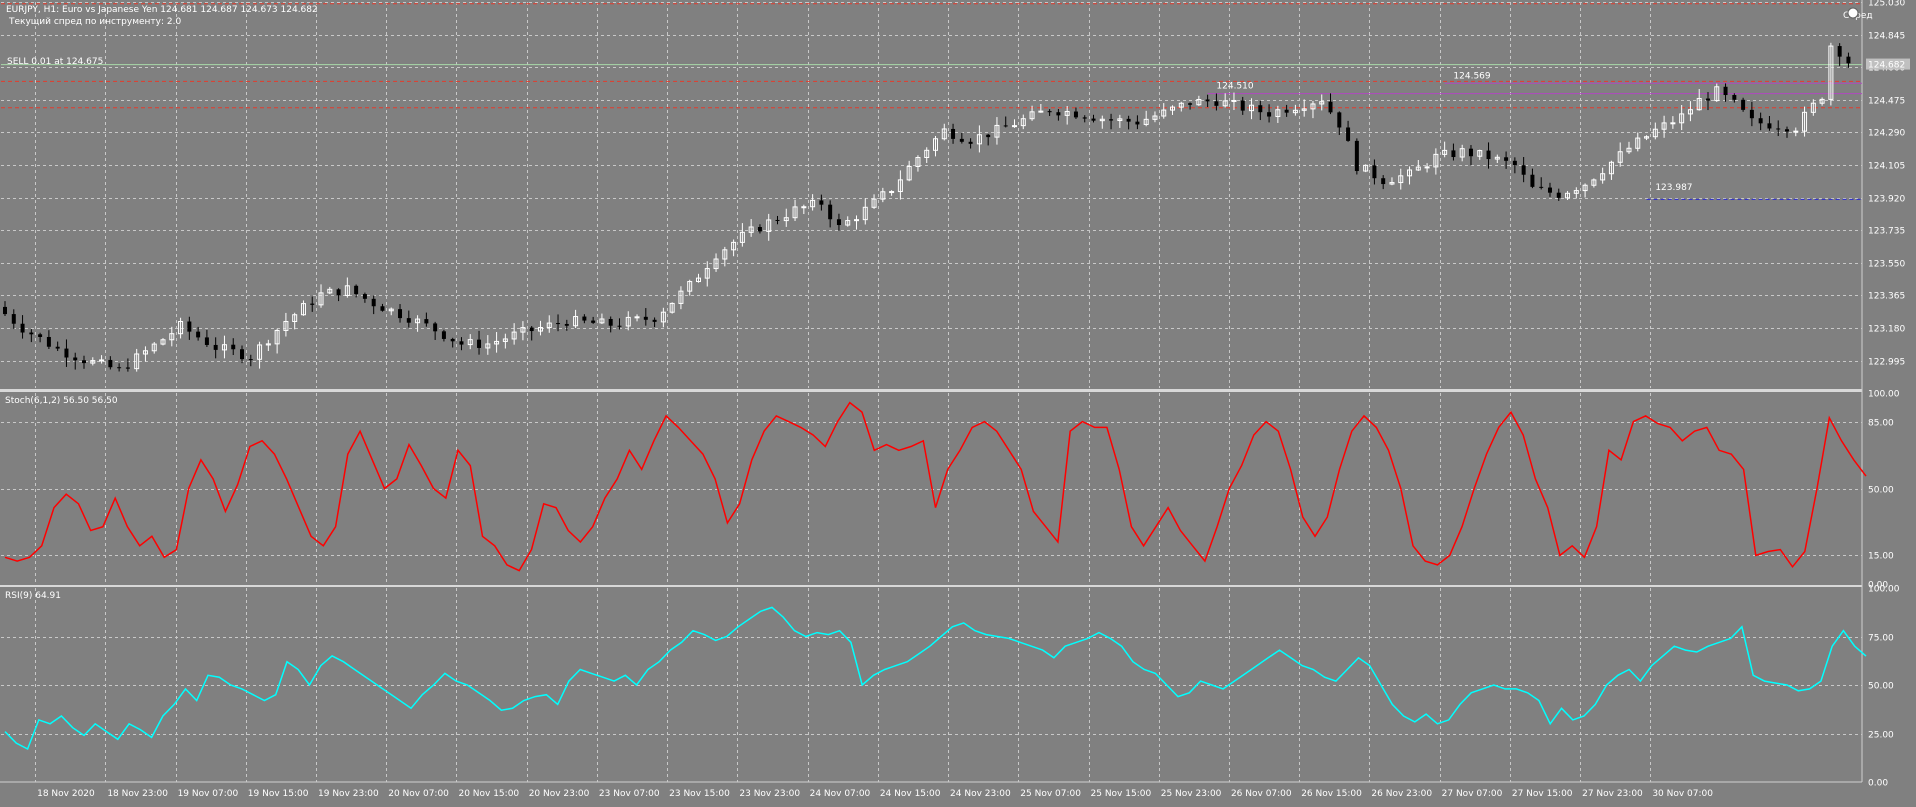 This screenshot has height=807, width=1916. Describe the element at coordinates (1881, 491) in the screenshot. I see `indicator-axis-tick: 50.00` at that location.